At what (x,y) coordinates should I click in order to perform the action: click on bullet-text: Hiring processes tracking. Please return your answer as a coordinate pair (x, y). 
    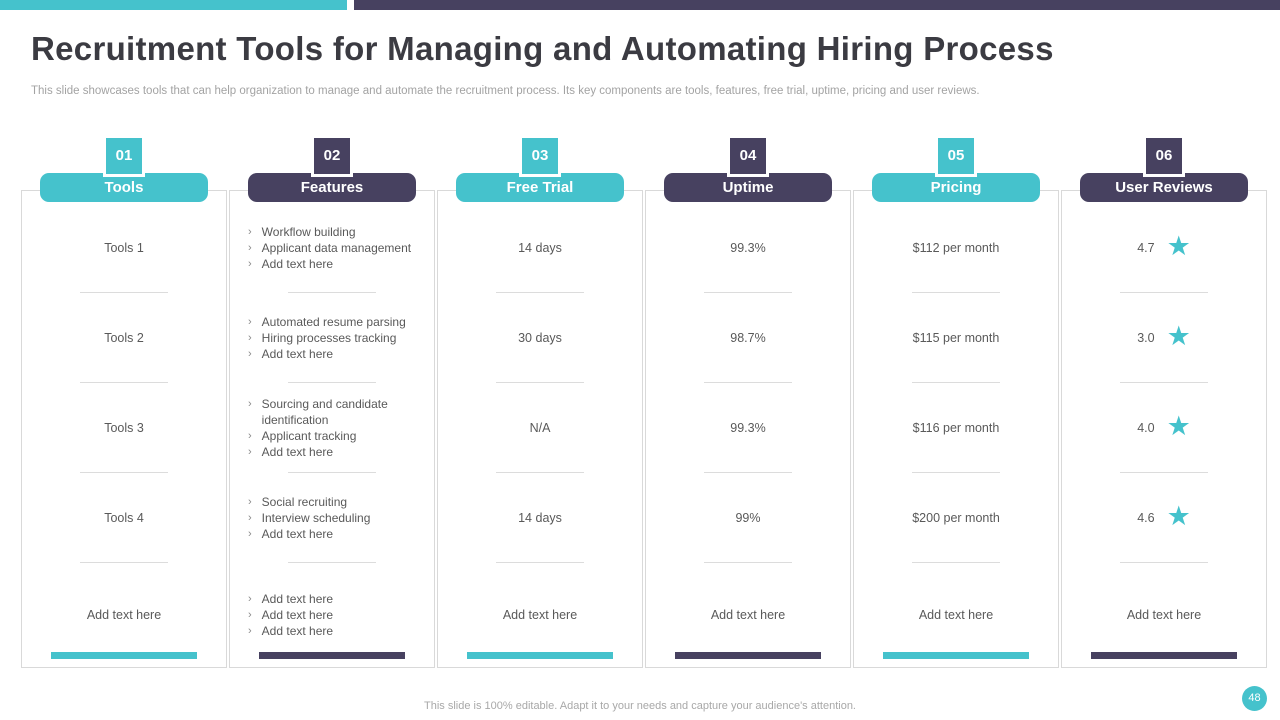
    Looking at the image, I should click on (329, 337).